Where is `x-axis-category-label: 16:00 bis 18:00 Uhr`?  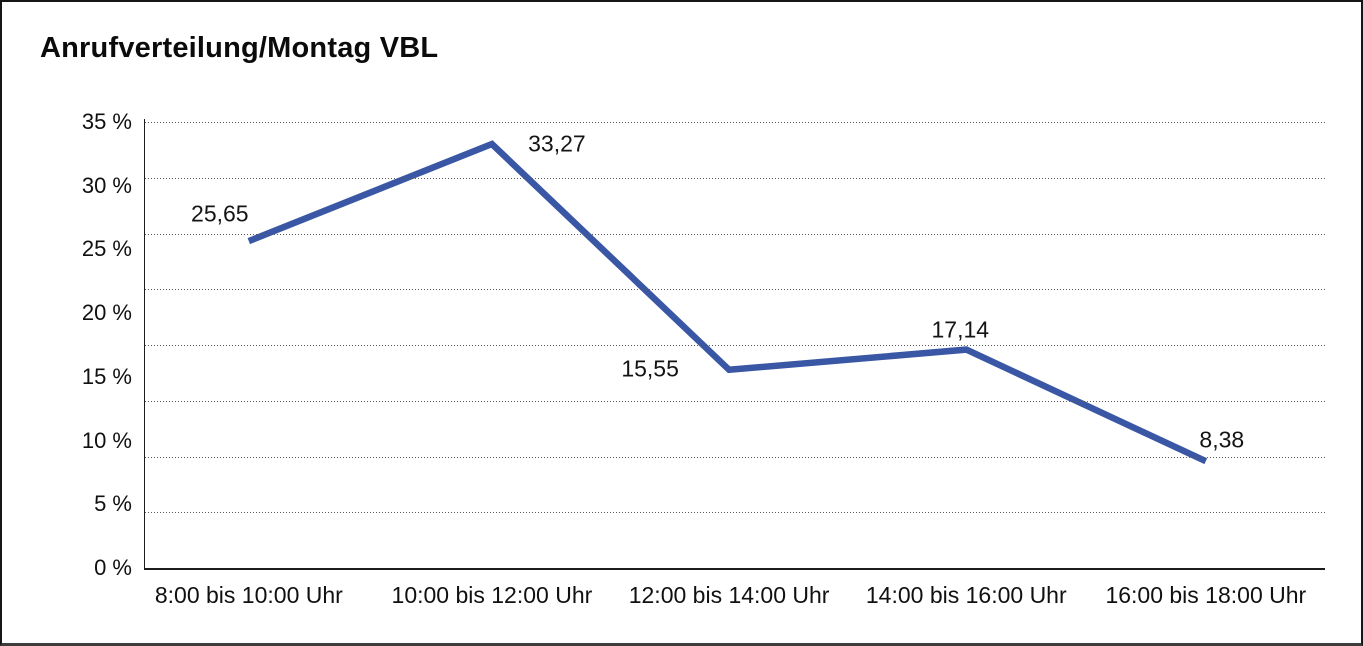 x-axis-category-label: 16:00 bis 18:00 Uhr is located at coordinates (1206, 595).